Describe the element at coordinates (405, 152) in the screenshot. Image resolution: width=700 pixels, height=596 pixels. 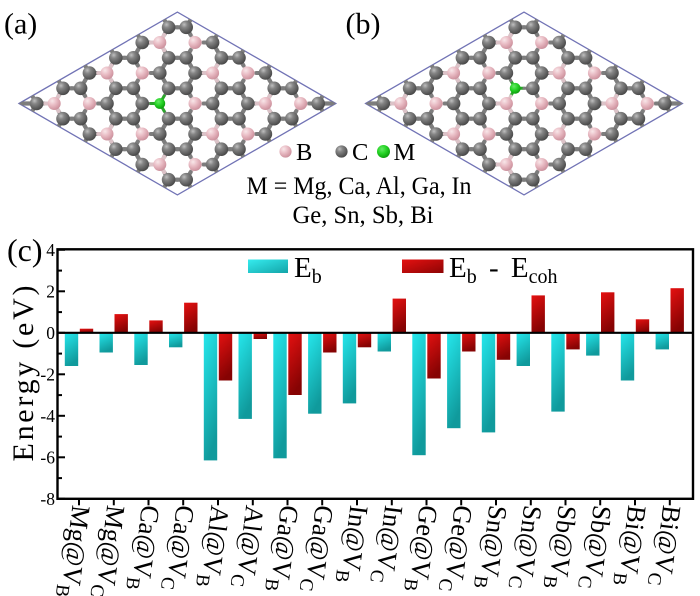
I see `svg-text: M` at that location.